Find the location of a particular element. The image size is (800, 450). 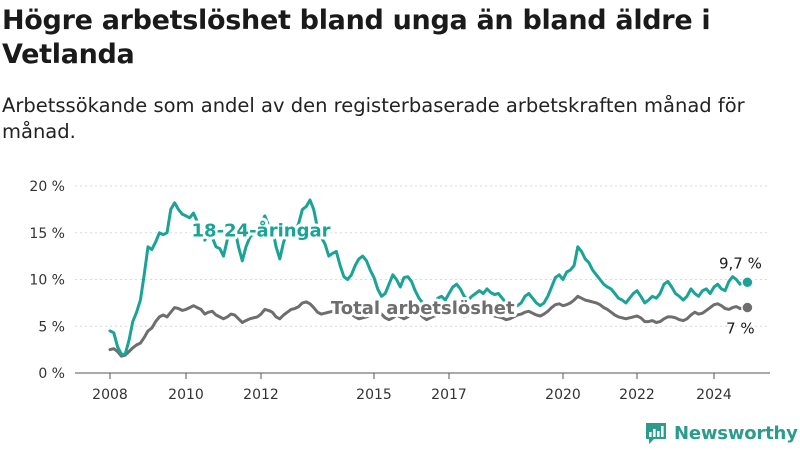

series-label: Total arbetslöshet is located at coordinates (423, 308).